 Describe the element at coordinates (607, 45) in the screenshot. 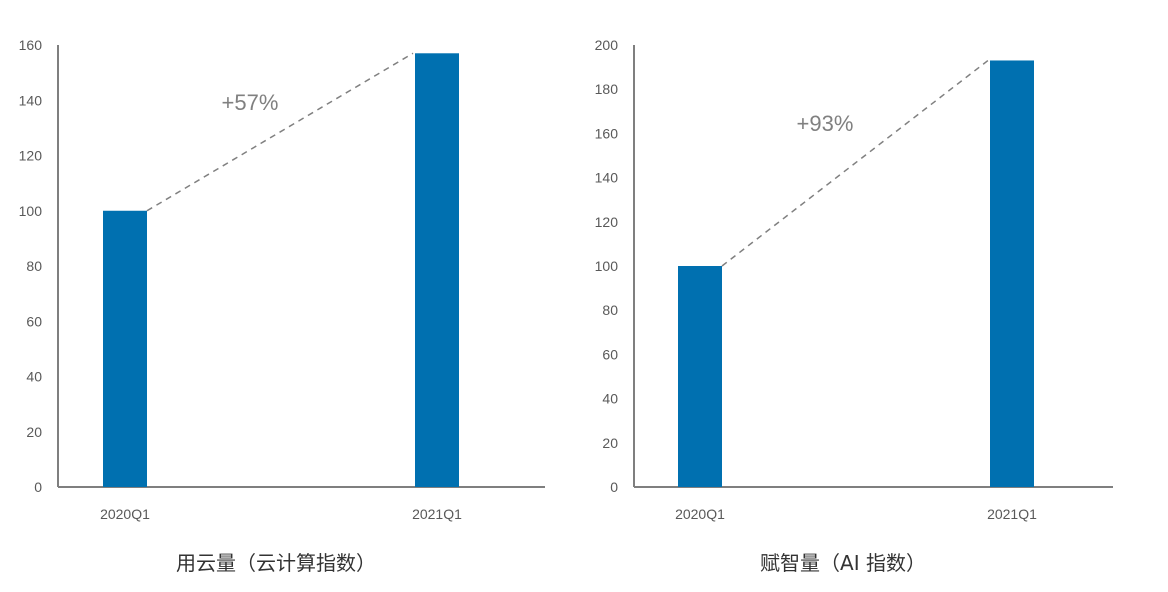

I see `y-tick-label: 200` at that location.